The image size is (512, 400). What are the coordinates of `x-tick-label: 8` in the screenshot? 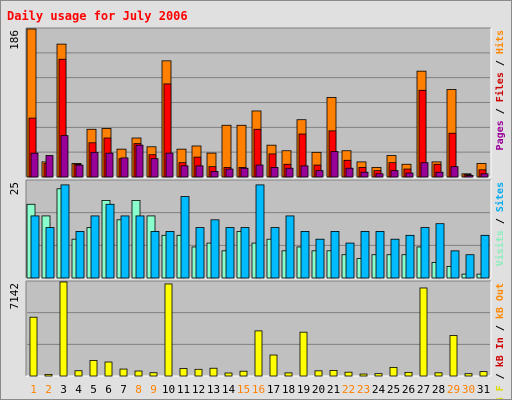 It's located at (138, 389).